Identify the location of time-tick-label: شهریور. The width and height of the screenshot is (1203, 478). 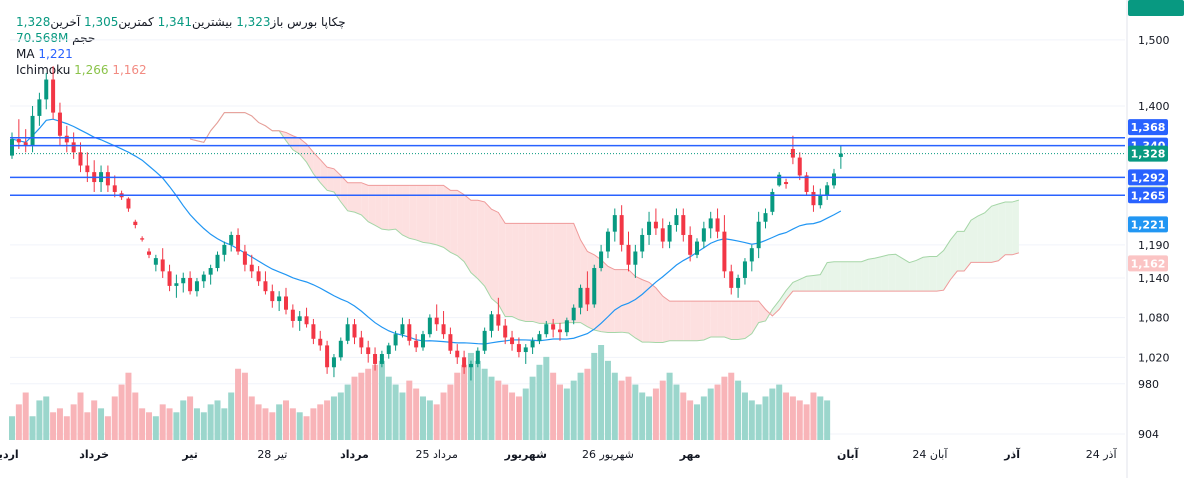
(525, 454).